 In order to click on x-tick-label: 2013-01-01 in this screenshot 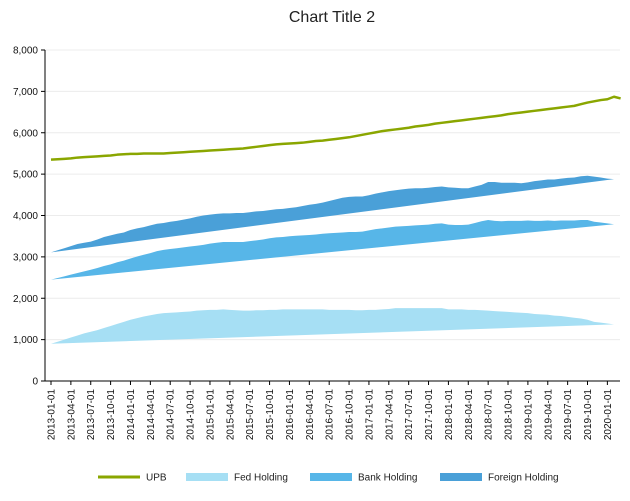, I will do `click(52, 415)`.